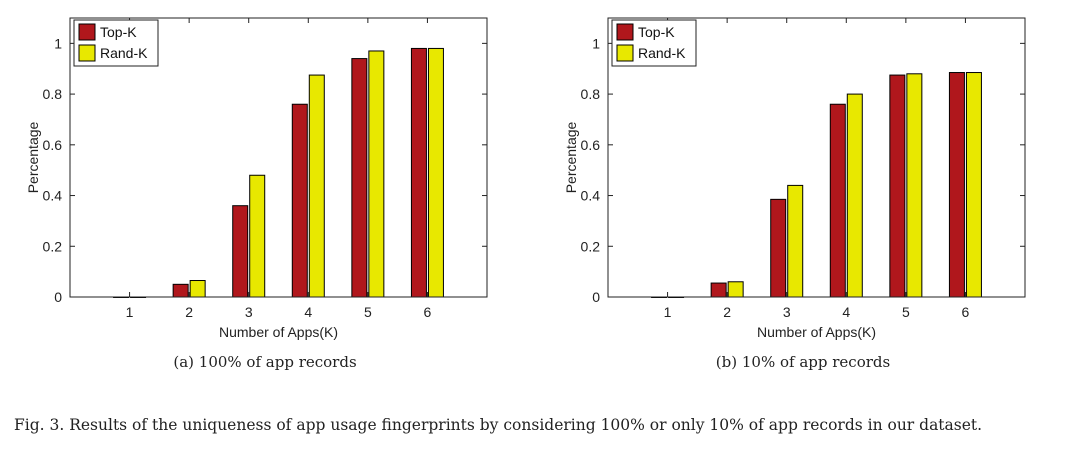 This screenshot has width=1080, height=449. What do you see at coordinates (803, 362) in the screenshot?
I see `subfigure-caption-b: (b) 10% of app records` at bounding box center [803, 362].